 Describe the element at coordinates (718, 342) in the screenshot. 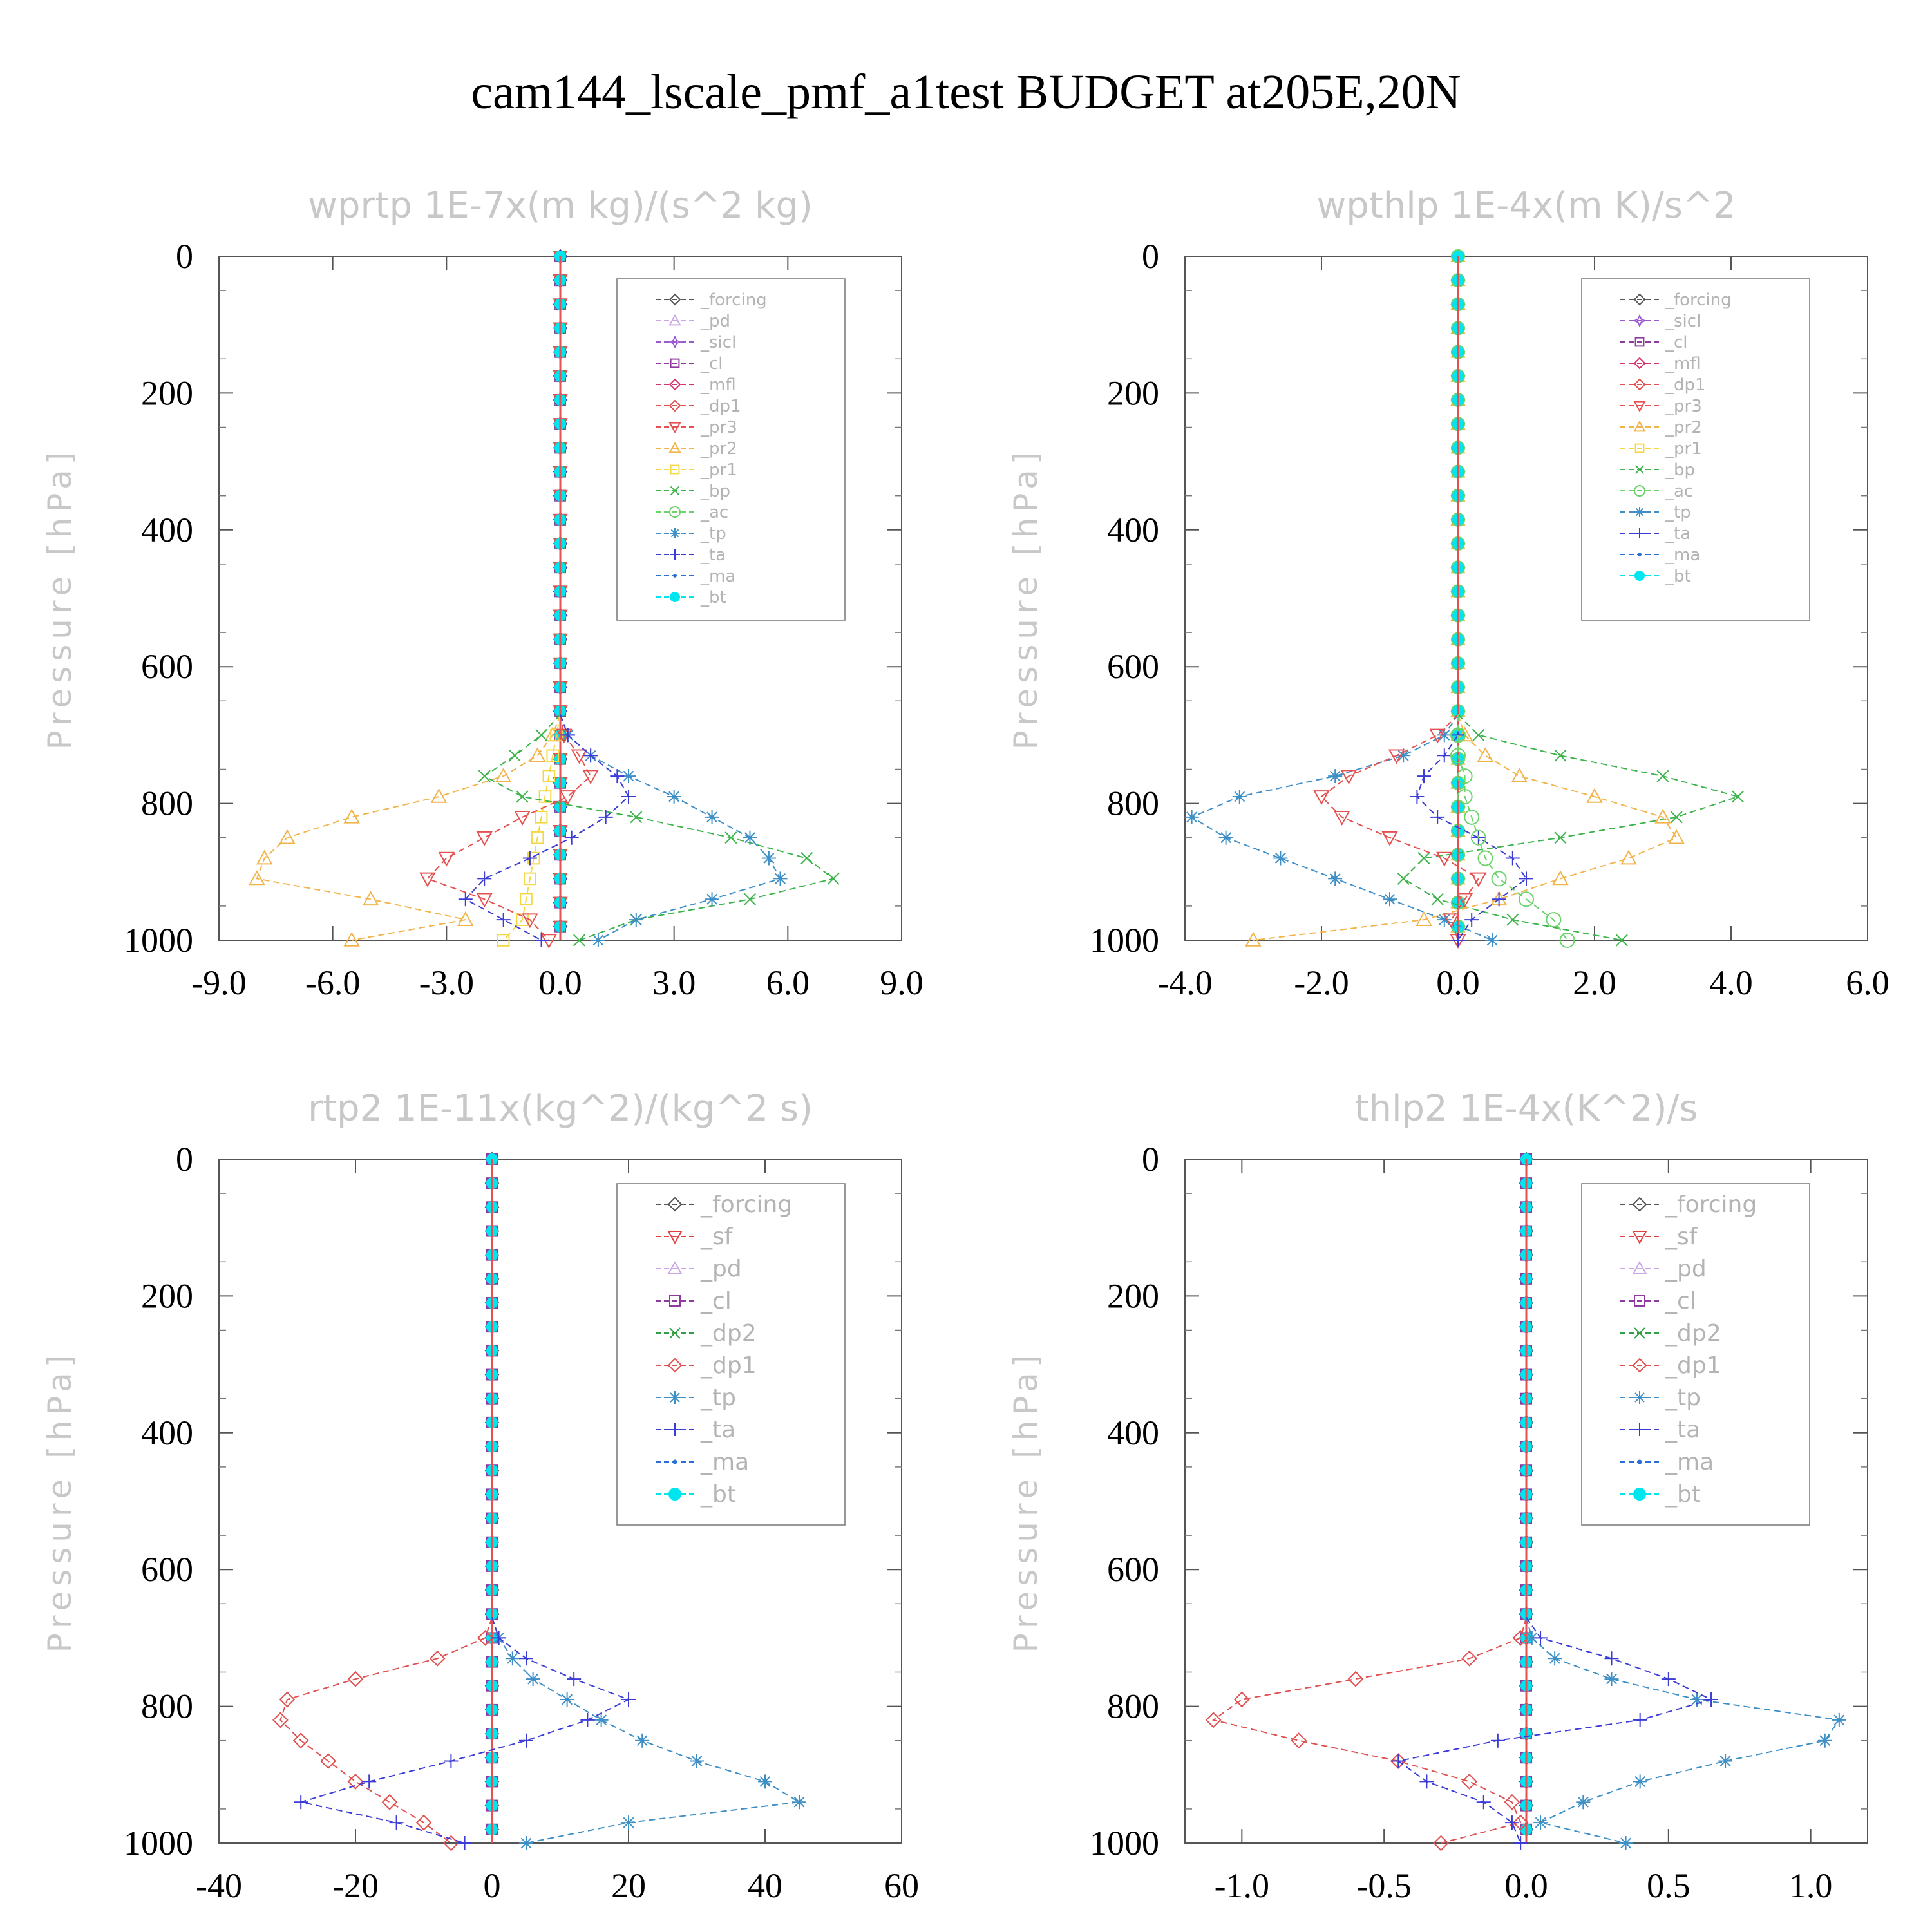

I see `legend-label: _sicl` at that location.